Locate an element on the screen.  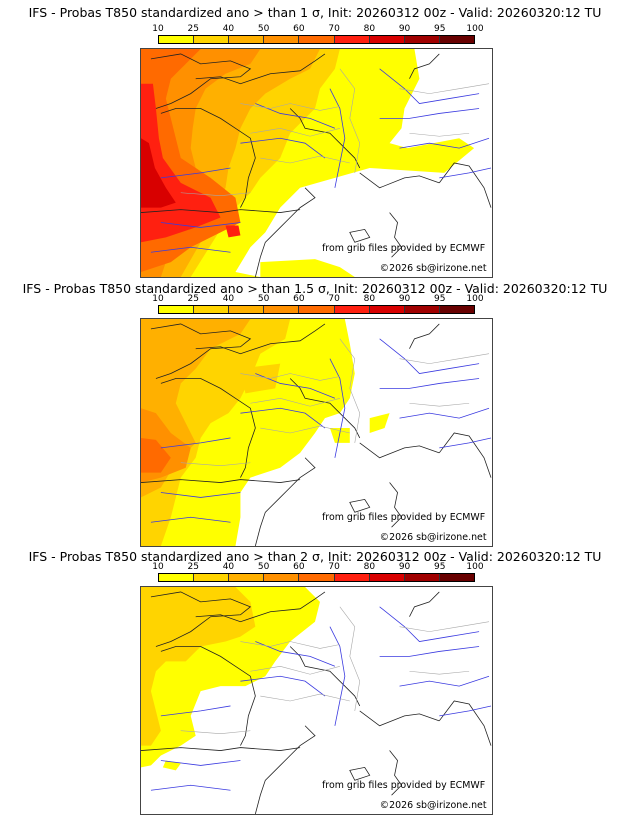
colorbar-2-ticks: 10 25 40 50 60 70 80 90 95 100 is located at coordinates (317, 299).